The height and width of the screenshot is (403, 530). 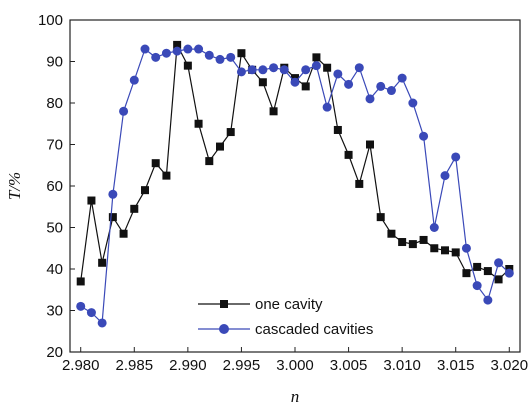 I want to click on x-tick-label: 2.990, so click(x=188, y=365).